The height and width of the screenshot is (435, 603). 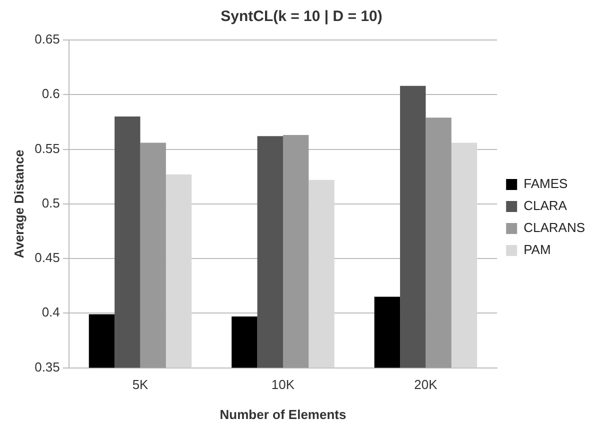 What do you see at coordinates (283, 384) in the screenshot?
I see `x-tick-label: 10K` at bounding box center [283, 384].